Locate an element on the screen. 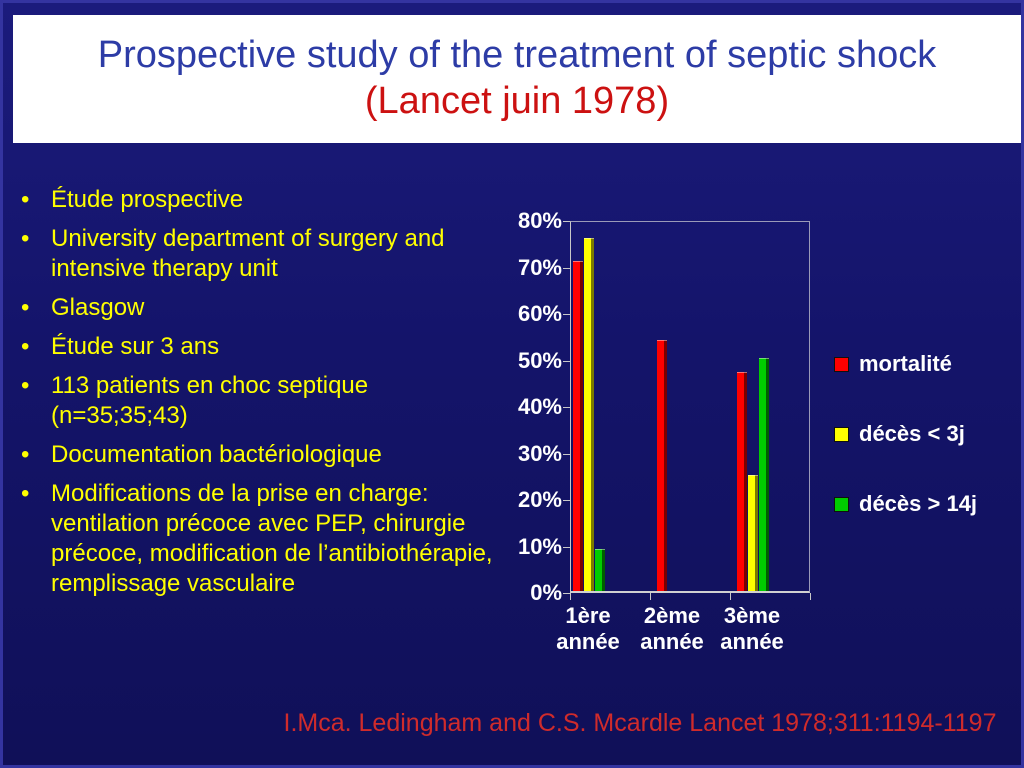 The image size is (1024, 768). legend-item: décès > 14j is located at coordinates (905, 504).